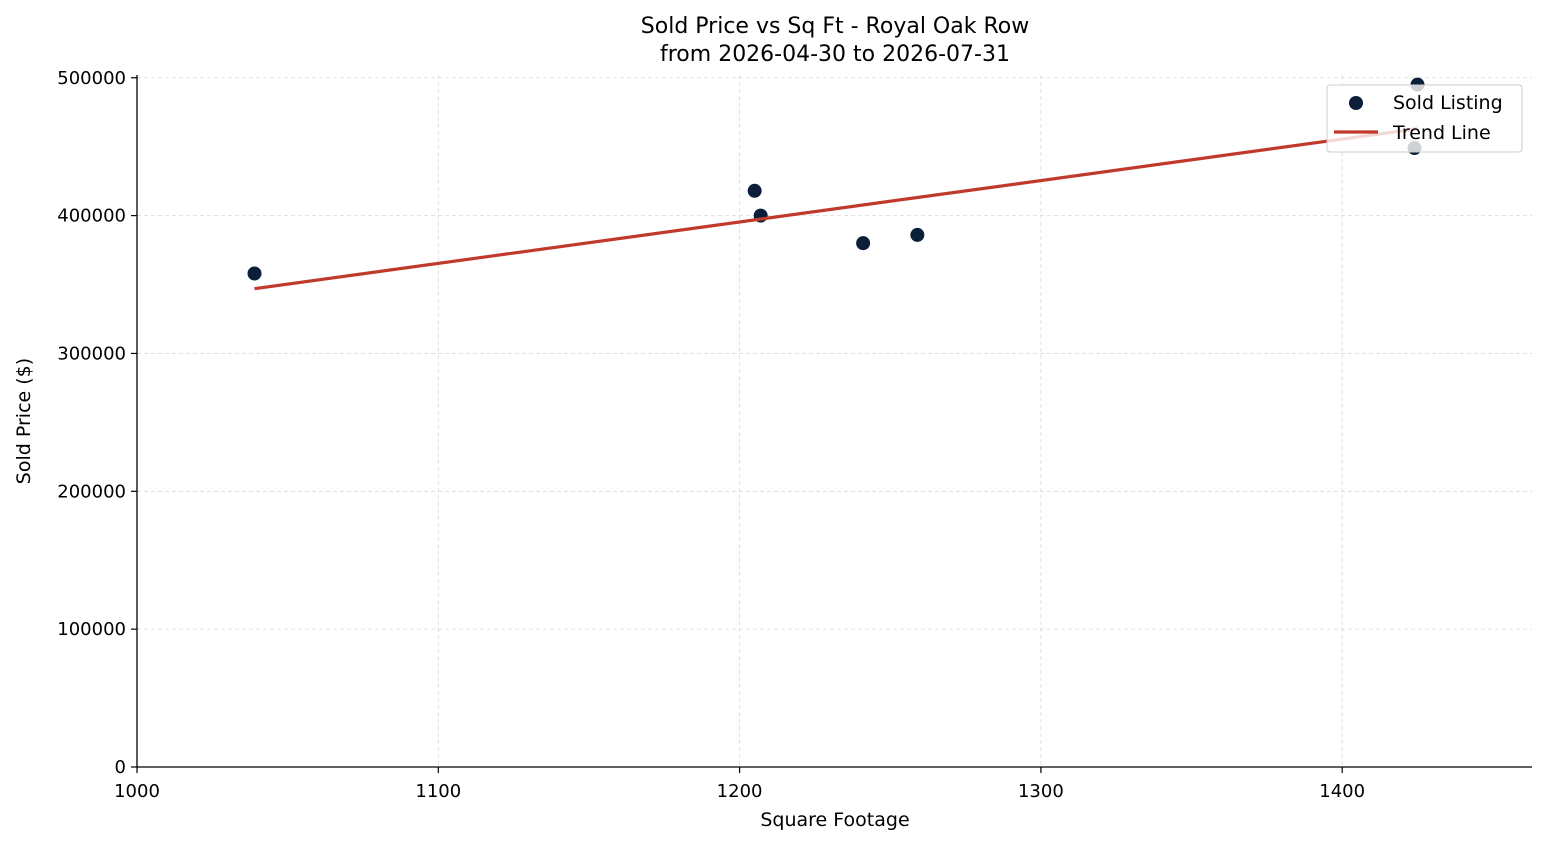  I want to click on x-tick-label: 1200, so click(740, 791).